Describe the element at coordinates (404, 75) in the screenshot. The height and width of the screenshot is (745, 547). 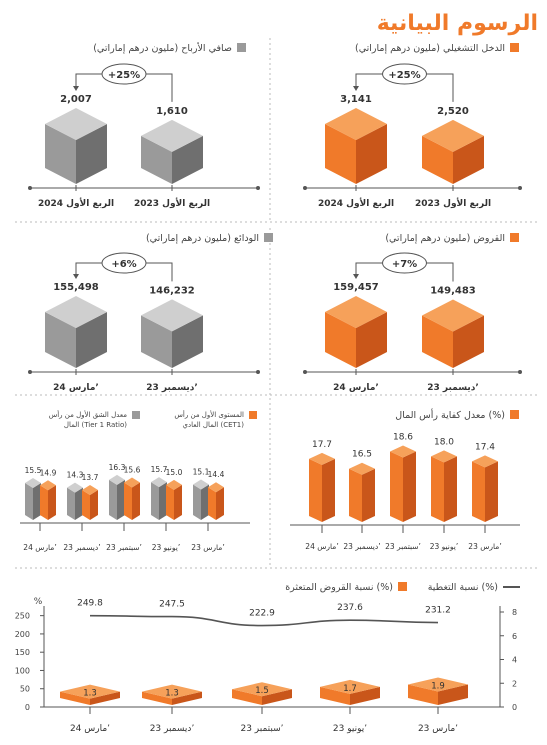
I see `change-percent: +25%` at that location.